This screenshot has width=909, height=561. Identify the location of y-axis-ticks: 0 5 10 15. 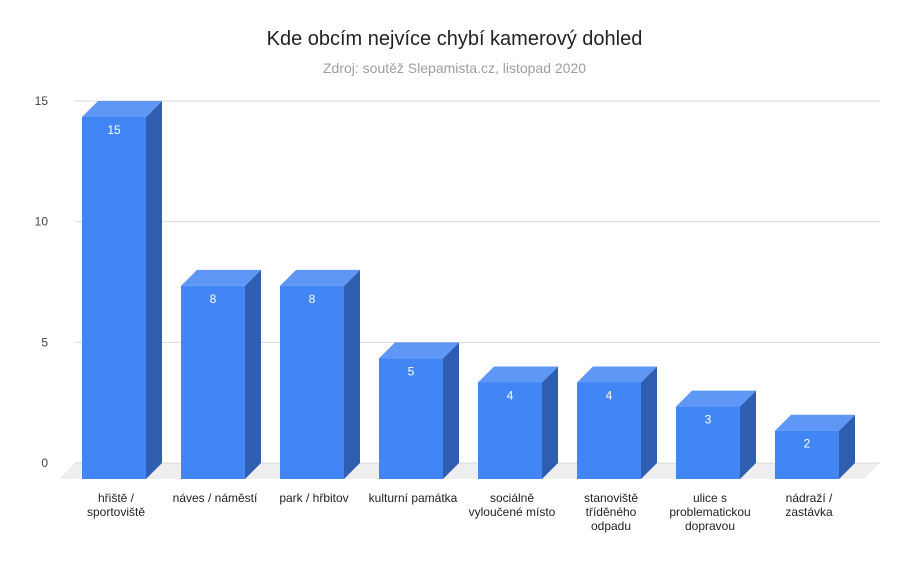
(42, 282).